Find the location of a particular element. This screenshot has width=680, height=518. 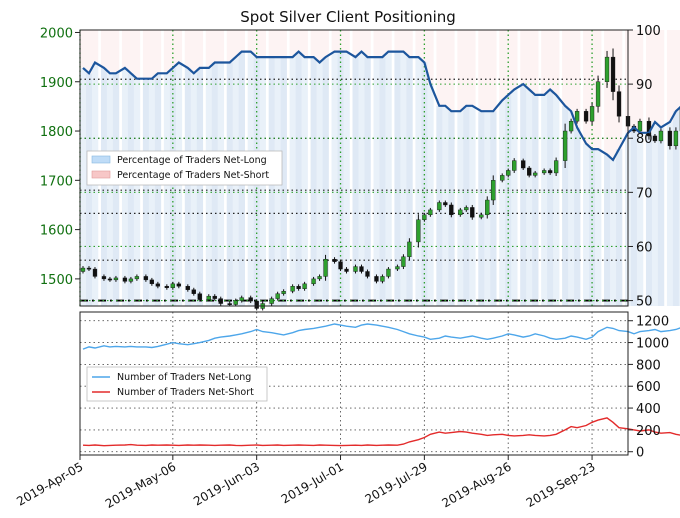

net-short-pct-swatch is located at coordinates (101, 174).